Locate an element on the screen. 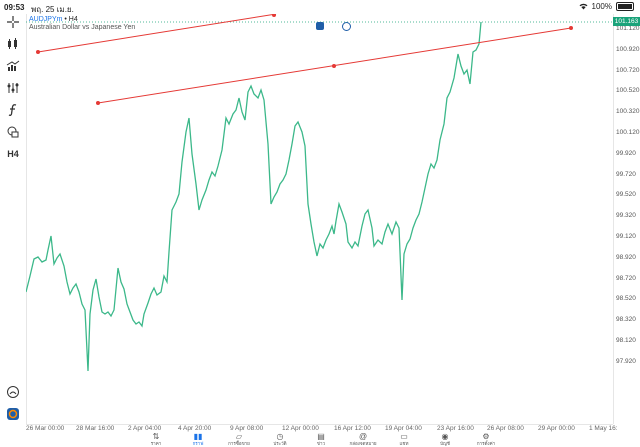  time-tick-label: 28 Mar 16:00 is located at coordinates (95, 428).